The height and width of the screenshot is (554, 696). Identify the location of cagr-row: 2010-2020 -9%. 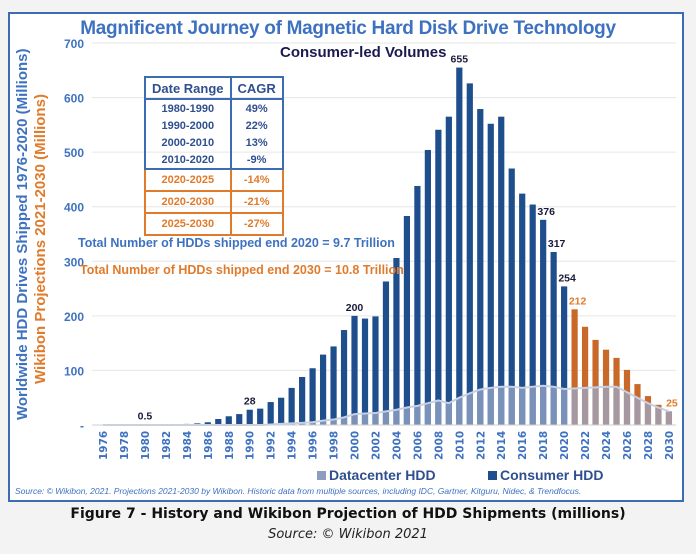
(214, 160).